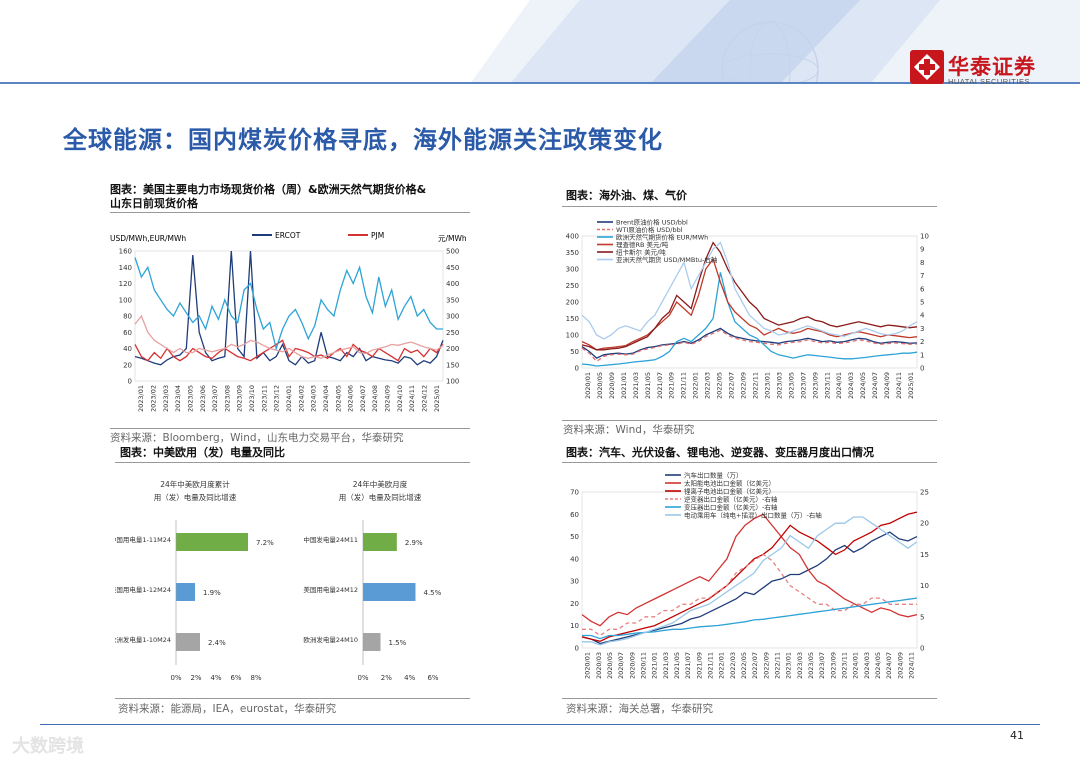 Image resolution: width=1080 pixels, height=763 pixels. What do you see at coordinates (731, 499) in the screenshot?
I see `legend-label: 逆变器出口金额（亿美元）-右轴` at bounding box center [731, 499].